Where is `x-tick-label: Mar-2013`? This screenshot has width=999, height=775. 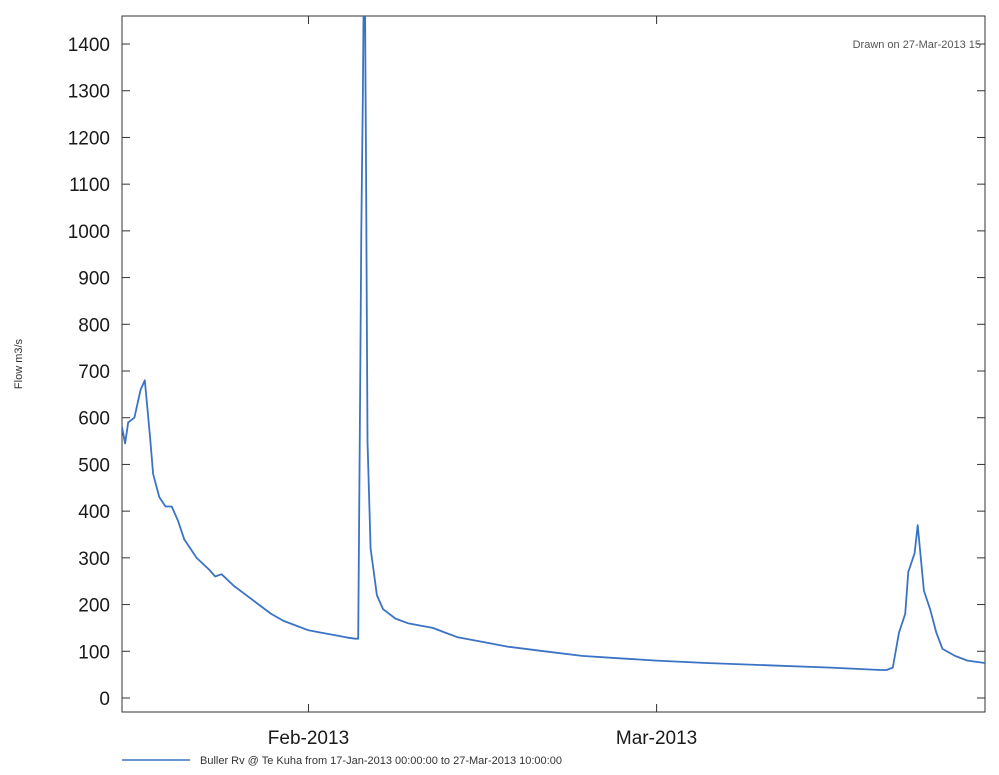
x-tick-label: Mar-2013 is located at coordinates (656, 738).